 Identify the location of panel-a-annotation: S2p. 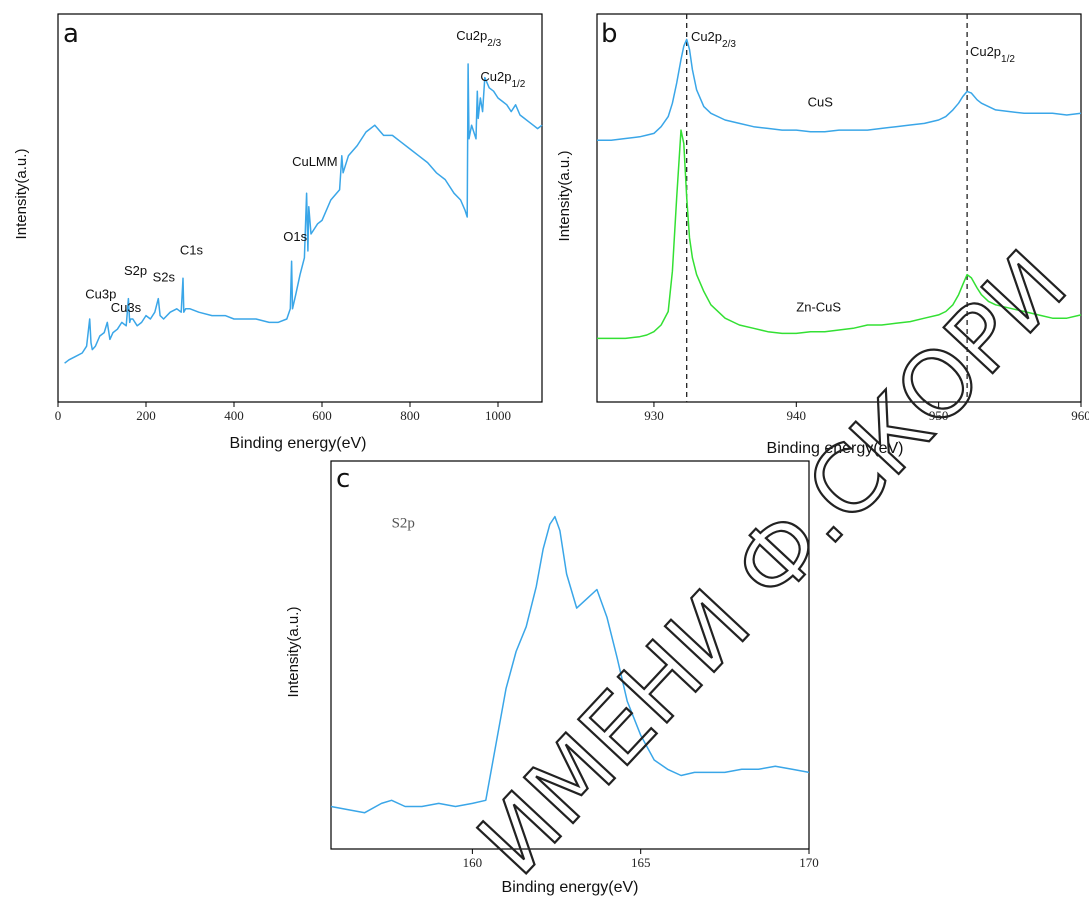
(135, 270).